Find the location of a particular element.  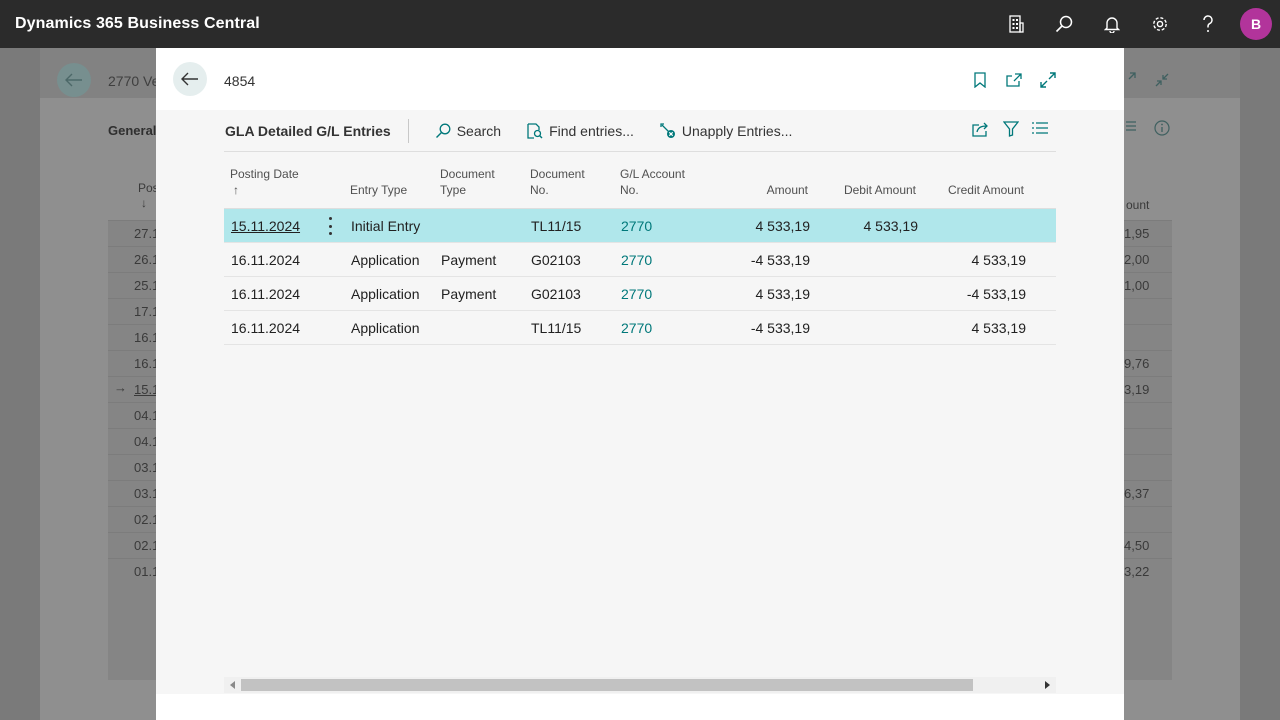

background-row-amount: 6,37 is located at coordinates (1137, 493).